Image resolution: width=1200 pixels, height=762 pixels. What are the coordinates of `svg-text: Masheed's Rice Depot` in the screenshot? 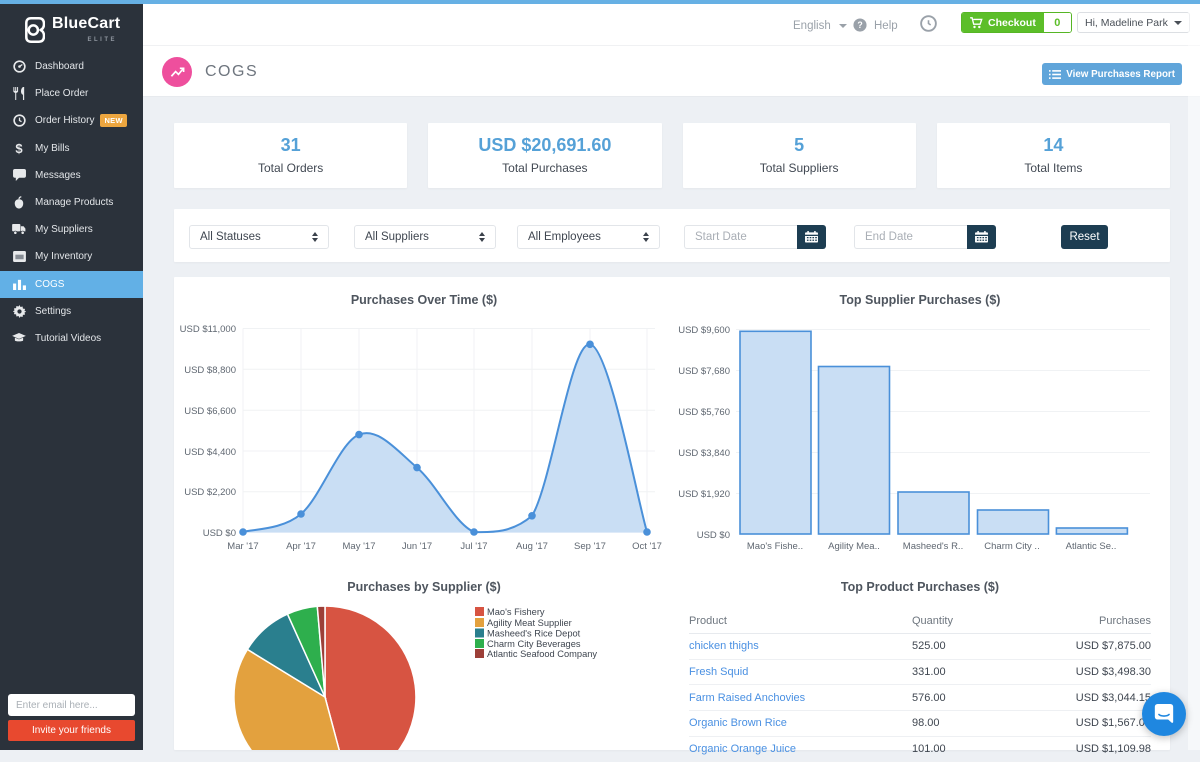 It's located at (534, 634).